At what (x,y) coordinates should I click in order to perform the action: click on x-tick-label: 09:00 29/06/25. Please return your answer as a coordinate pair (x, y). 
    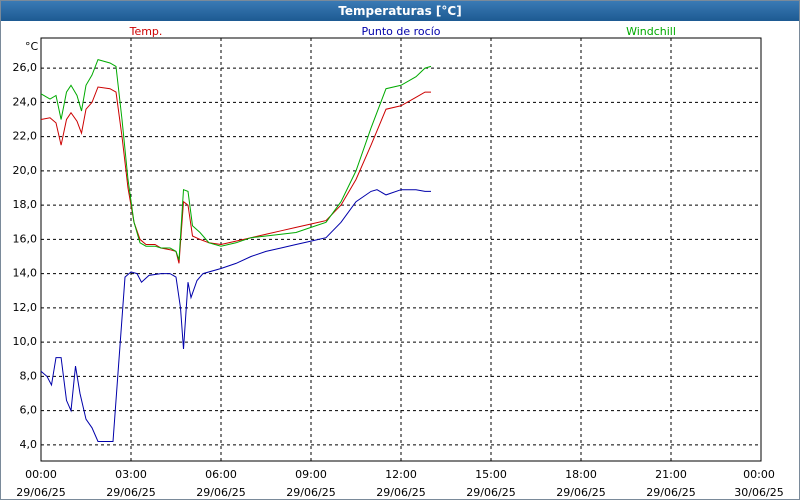
    Looking at the image, I should click on (311, 483).